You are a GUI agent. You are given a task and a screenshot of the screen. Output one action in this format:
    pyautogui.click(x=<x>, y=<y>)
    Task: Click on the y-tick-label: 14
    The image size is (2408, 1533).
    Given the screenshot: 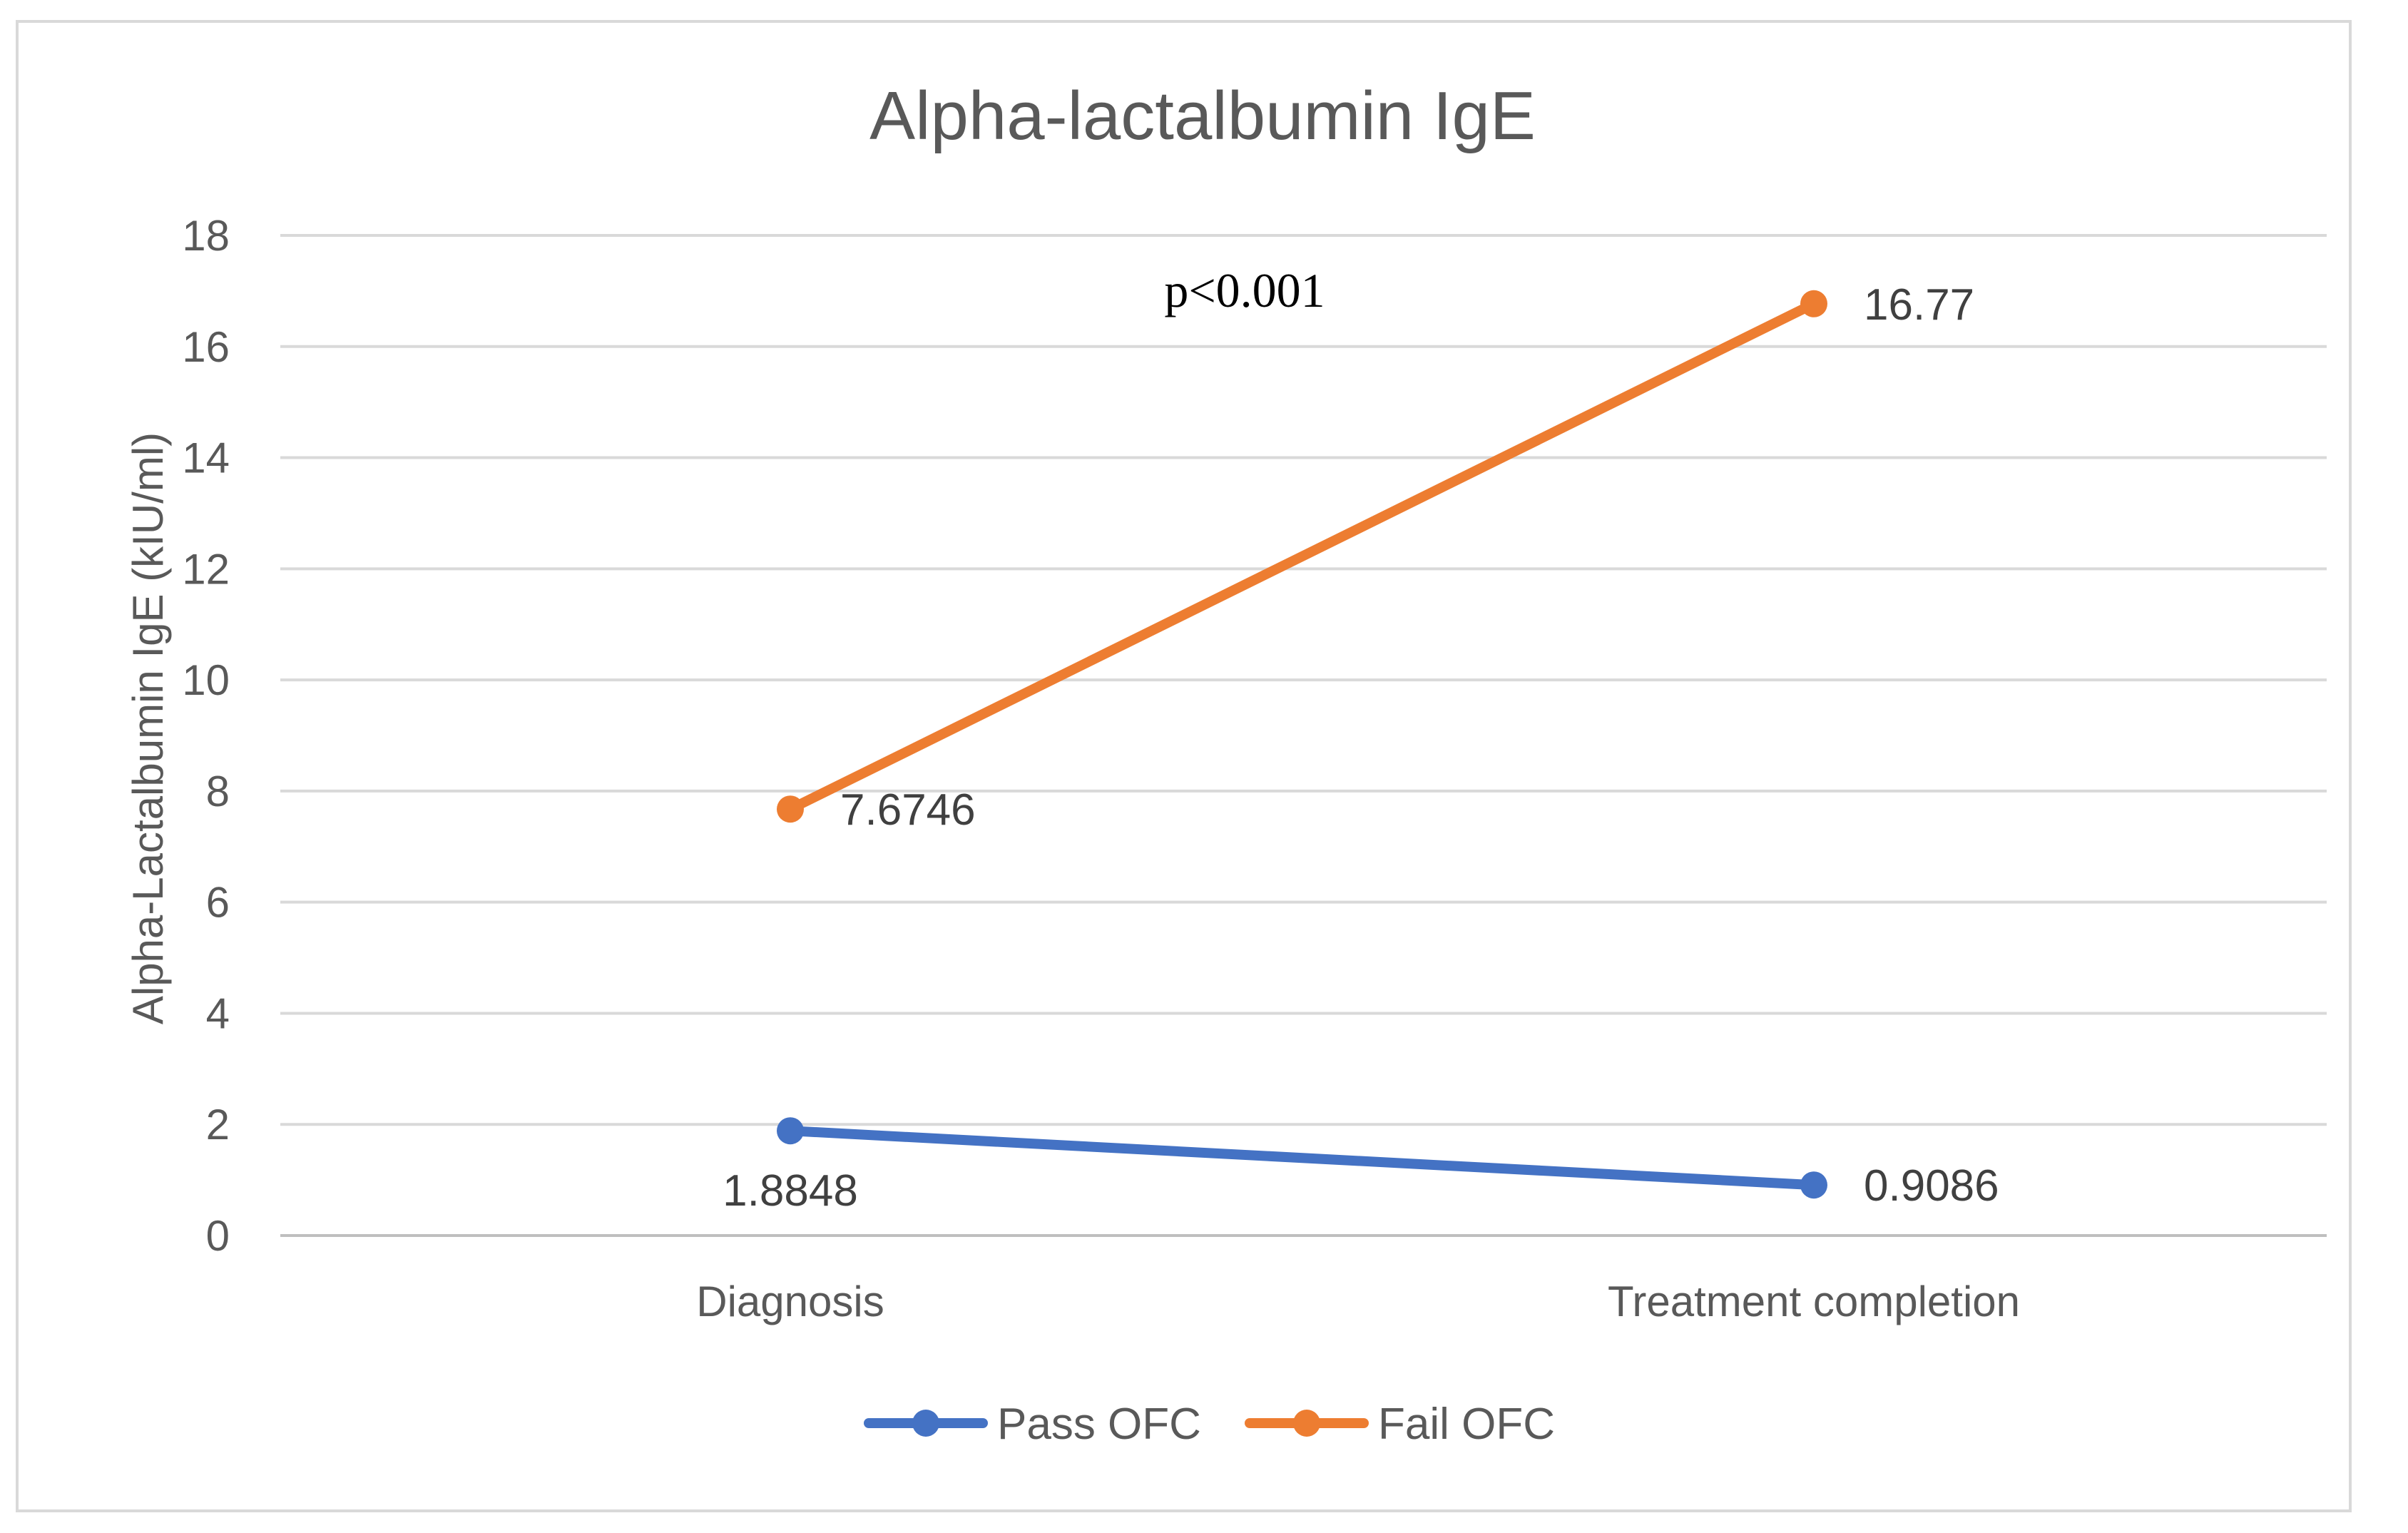 What is the action you would take?
    pyautogui.click(x=206, y=458)
    